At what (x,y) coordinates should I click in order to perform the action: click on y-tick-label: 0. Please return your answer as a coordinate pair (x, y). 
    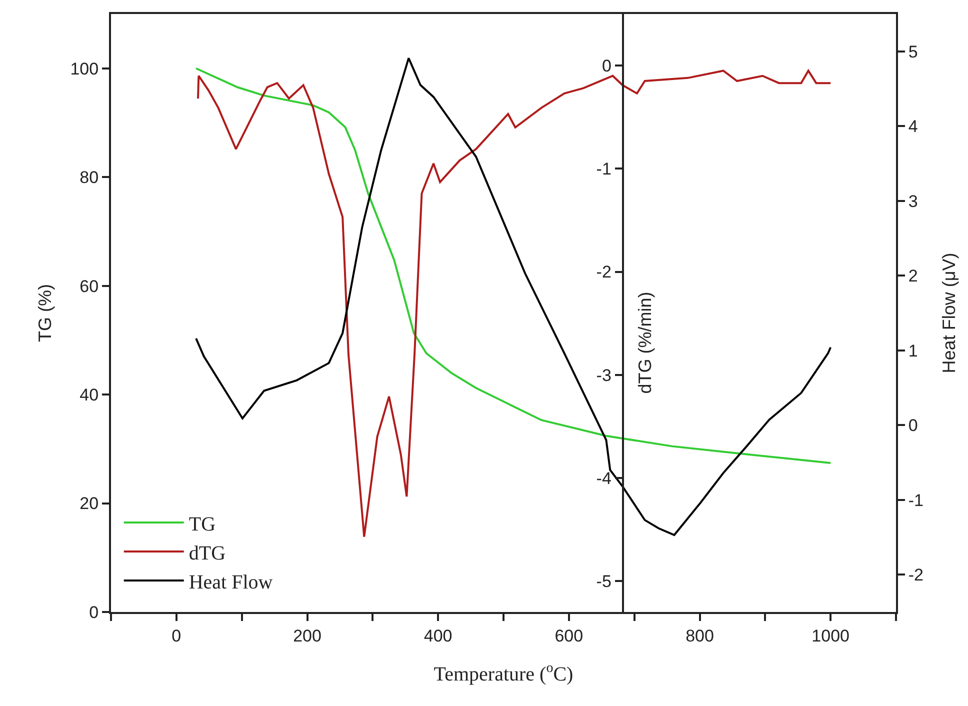
    Looking at the image, I should click on (94, 612).